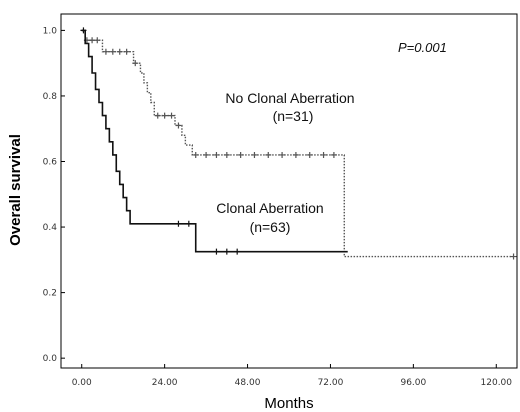 This screenshot has width=520, height=412. What do you see at coordinates (288, 403) in the screenshot?
I see `x-axis-title: Months` at bounding box center [288, 403].